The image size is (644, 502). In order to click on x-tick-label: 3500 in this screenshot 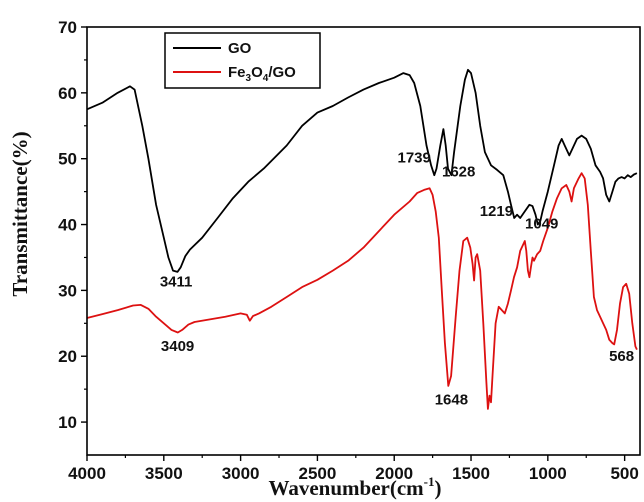, I will do `click(164, 473)`.